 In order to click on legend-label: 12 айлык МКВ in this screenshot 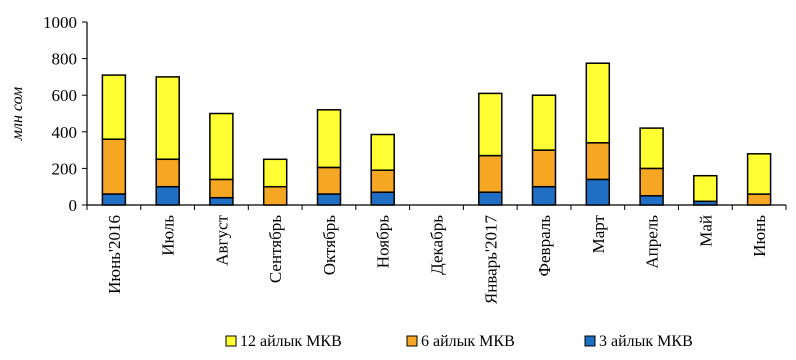, I will do `click(291, 341)`.